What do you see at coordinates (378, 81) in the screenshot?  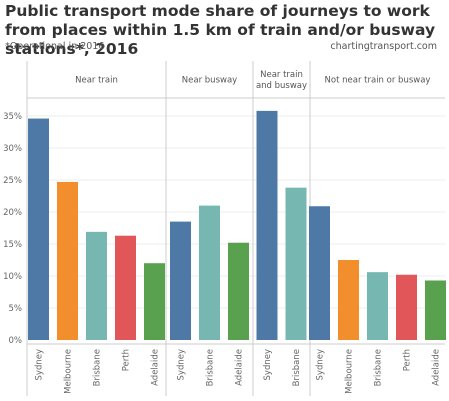 I see `panel-title: Not near train or busway` at bounding box center [378, 81].